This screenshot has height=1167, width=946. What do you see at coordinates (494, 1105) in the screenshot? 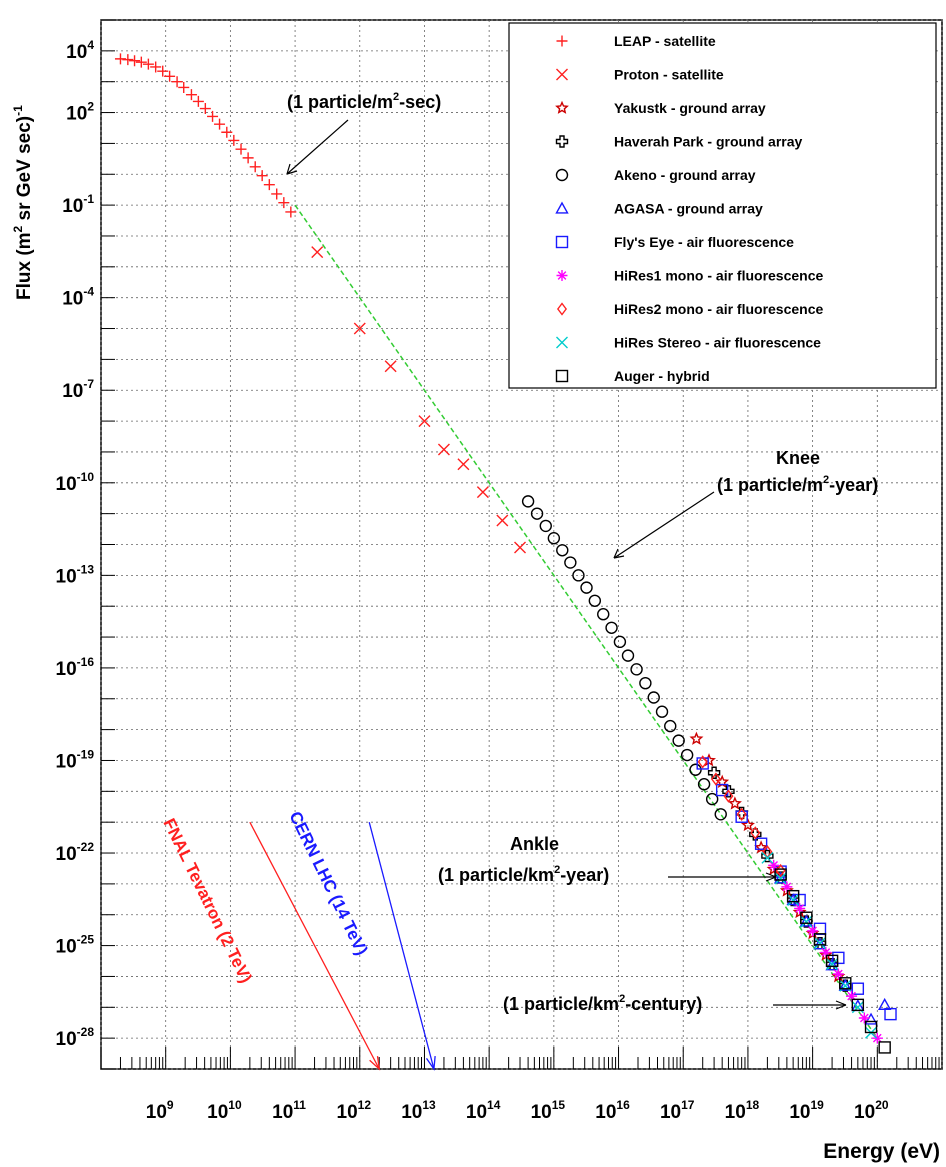
I see `x-tick-label-exp: 14` at bounding box center [494, 1105].